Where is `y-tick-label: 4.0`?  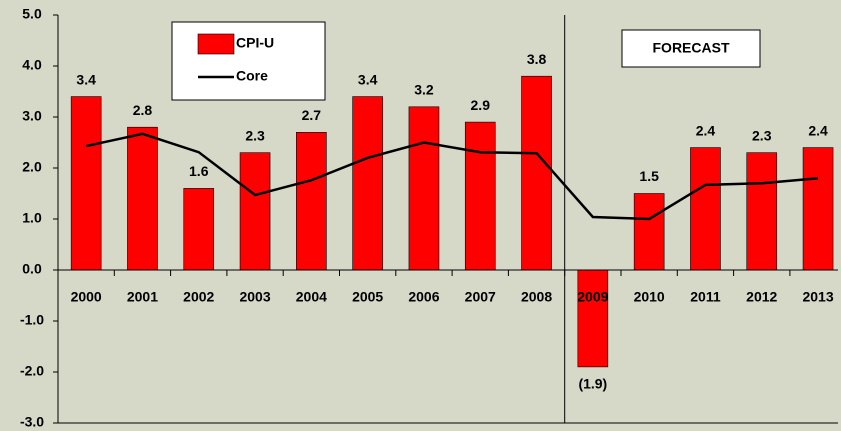
y-tick-label: 4.0 is located at coordinates (32, 65).